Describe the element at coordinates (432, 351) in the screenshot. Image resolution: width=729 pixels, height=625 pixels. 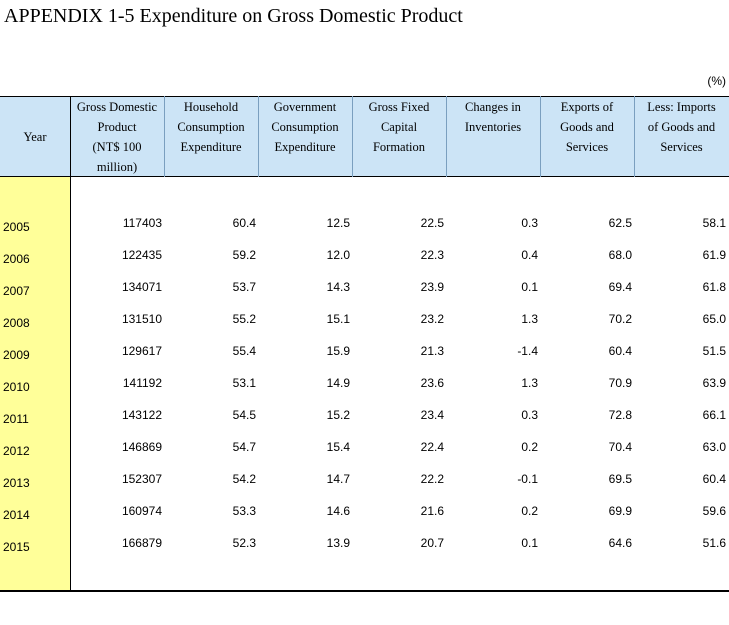
I see `cell-gfcf: 21.3` at that location.